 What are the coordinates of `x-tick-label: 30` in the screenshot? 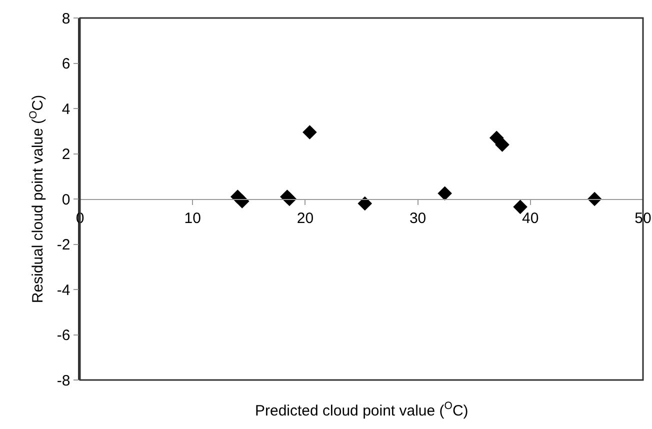 It's located at (417, 218).